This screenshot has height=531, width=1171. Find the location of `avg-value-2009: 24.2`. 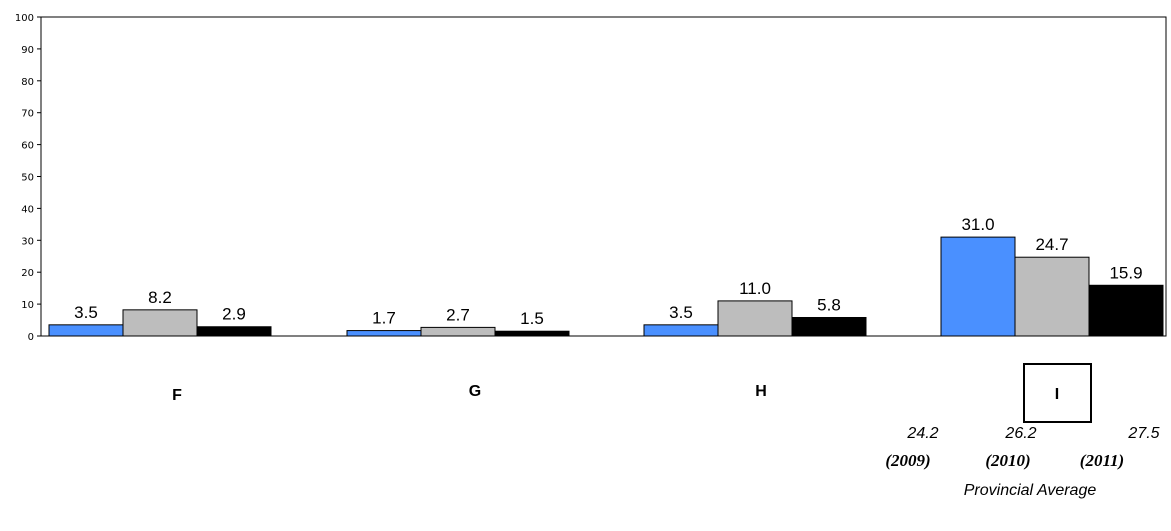

avg-value-2009: 24.2 is located at coordinates (922, 433).